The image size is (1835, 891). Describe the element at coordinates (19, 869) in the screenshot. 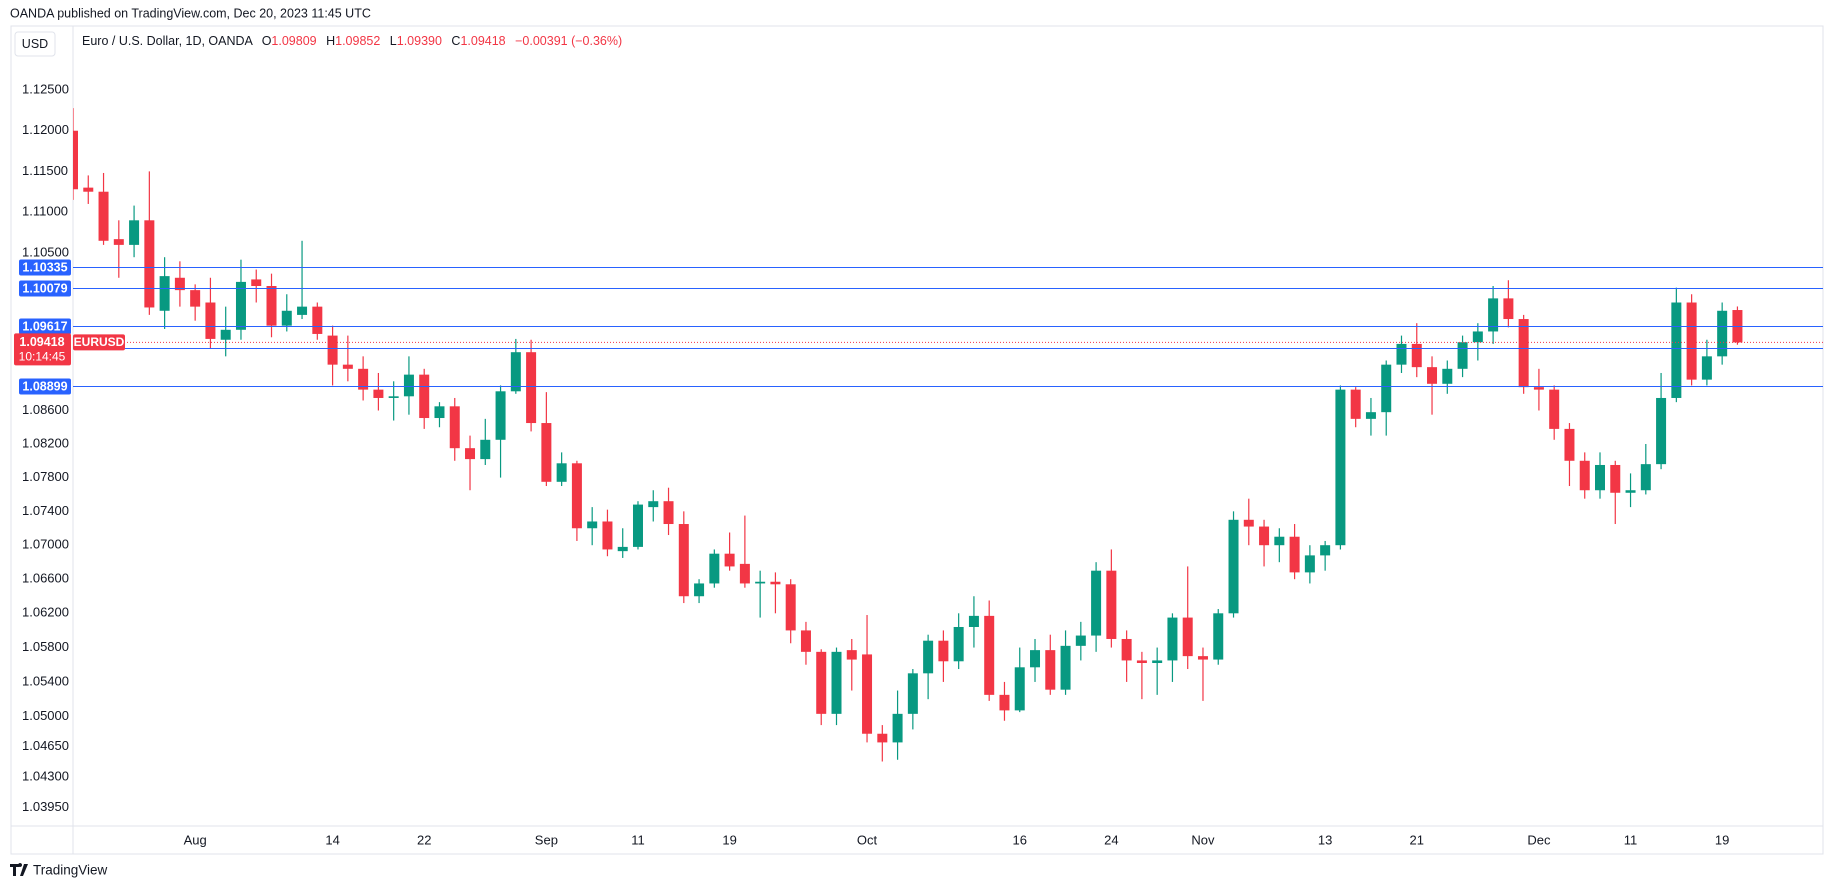

I see `brand-logo` at that location.